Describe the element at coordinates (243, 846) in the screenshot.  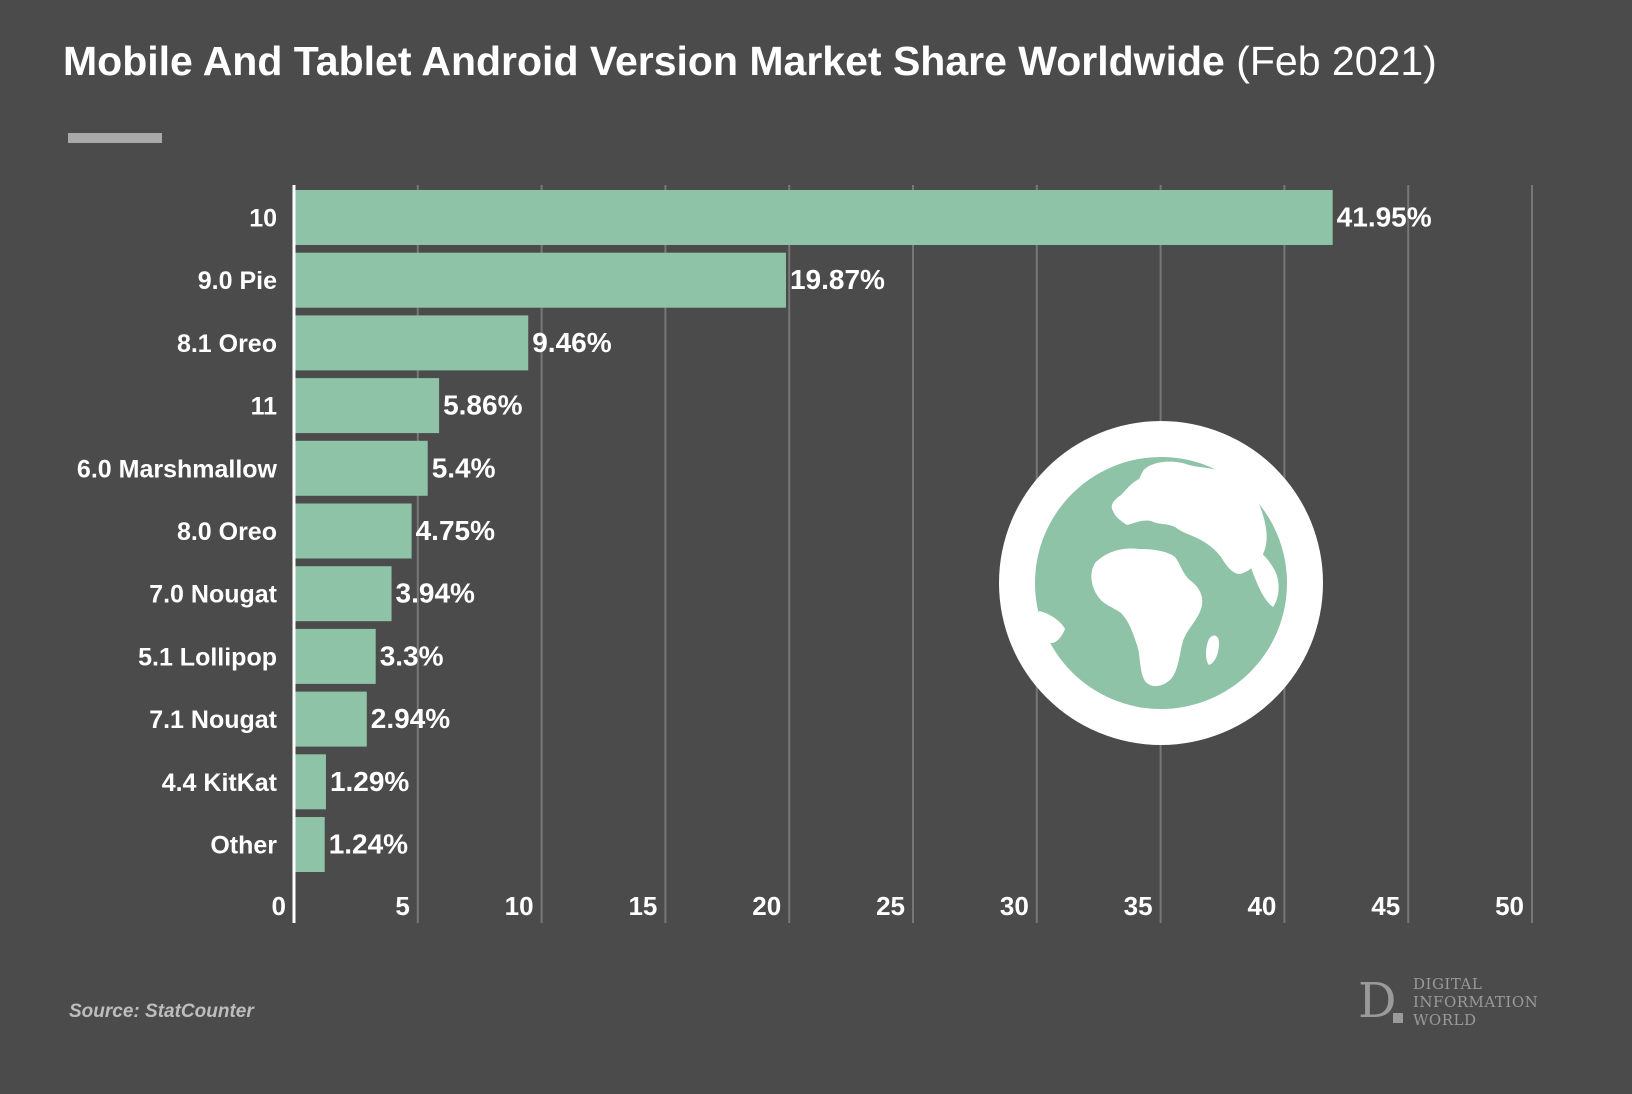
I see `category-label: Other` at that location.